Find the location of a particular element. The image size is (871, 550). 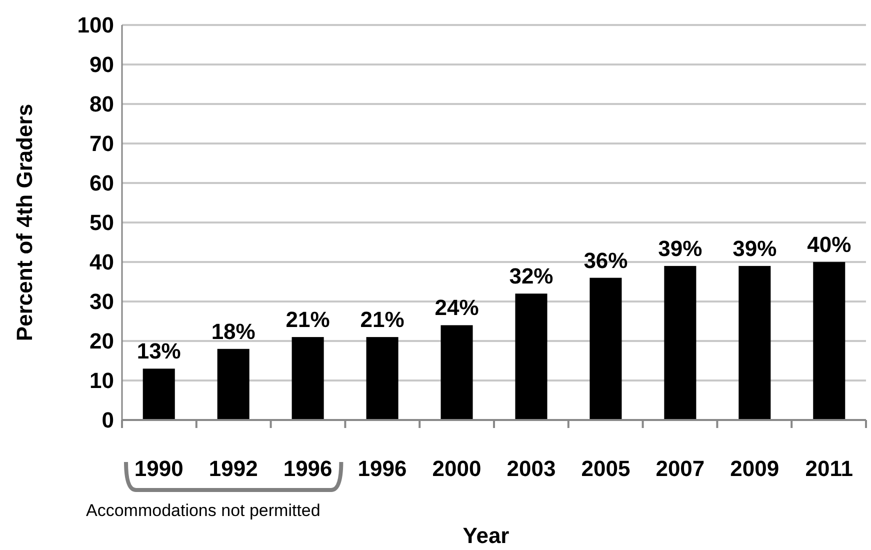

data-label: 40% is located at coordinates (829, 244).